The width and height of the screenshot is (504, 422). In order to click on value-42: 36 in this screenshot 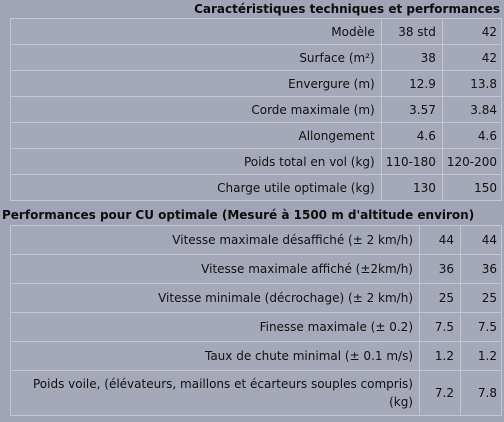, I will do `click(481, 269)`.